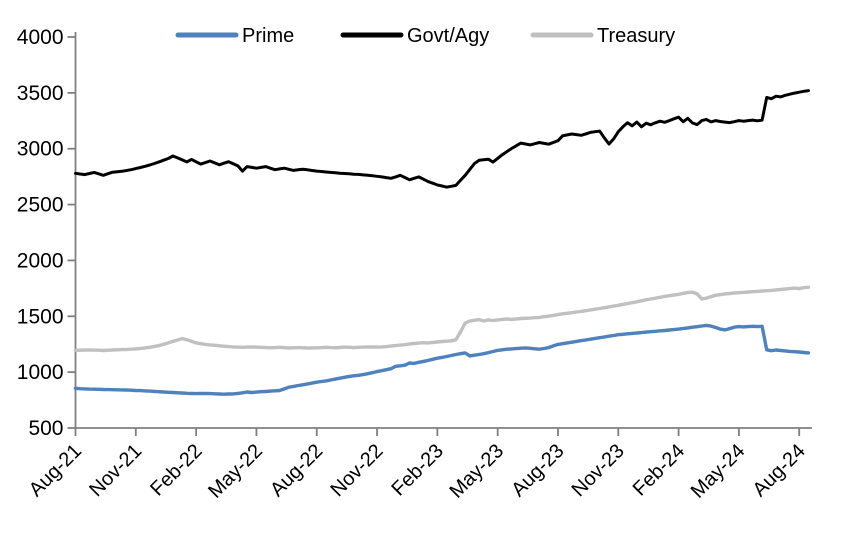  Describe the element at coordinates (40, 260) in the screenshot. I see `y-tick-label: 2000` at that location.